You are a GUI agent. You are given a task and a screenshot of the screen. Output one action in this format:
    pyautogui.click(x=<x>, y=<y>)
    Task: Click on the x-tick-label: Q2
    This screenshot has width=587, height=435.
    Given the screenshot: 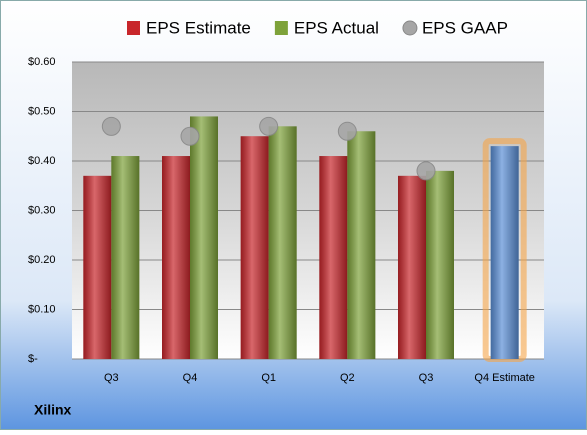 What is the action you would take?
    pyautogui.click(x=347, y=378)
    